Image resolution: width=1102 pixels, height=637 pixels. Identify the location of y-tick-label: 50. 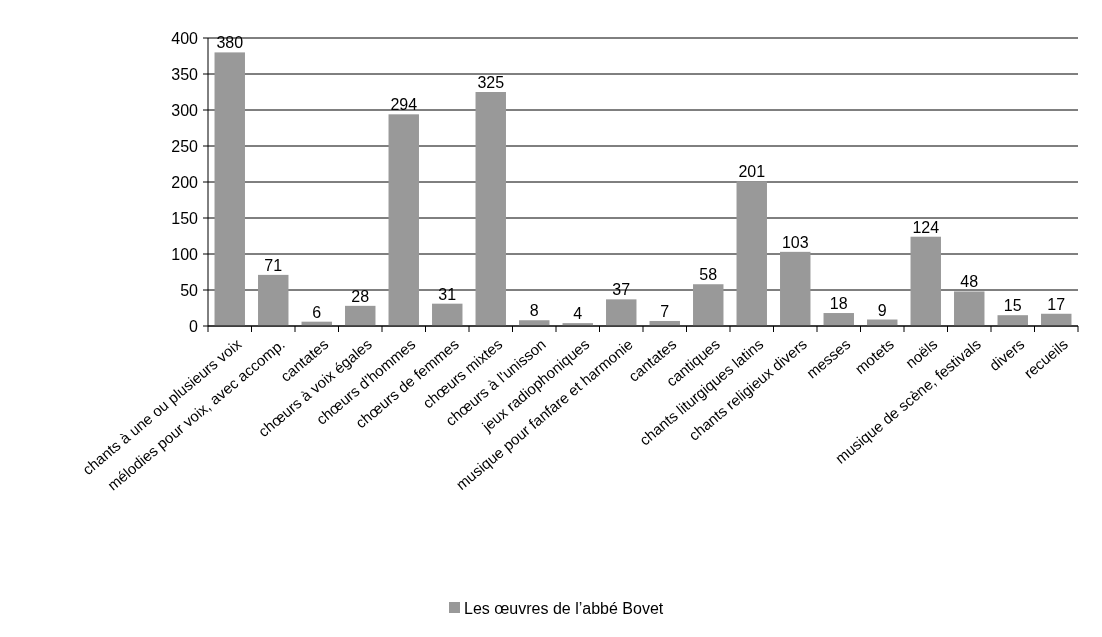
(189, 290).